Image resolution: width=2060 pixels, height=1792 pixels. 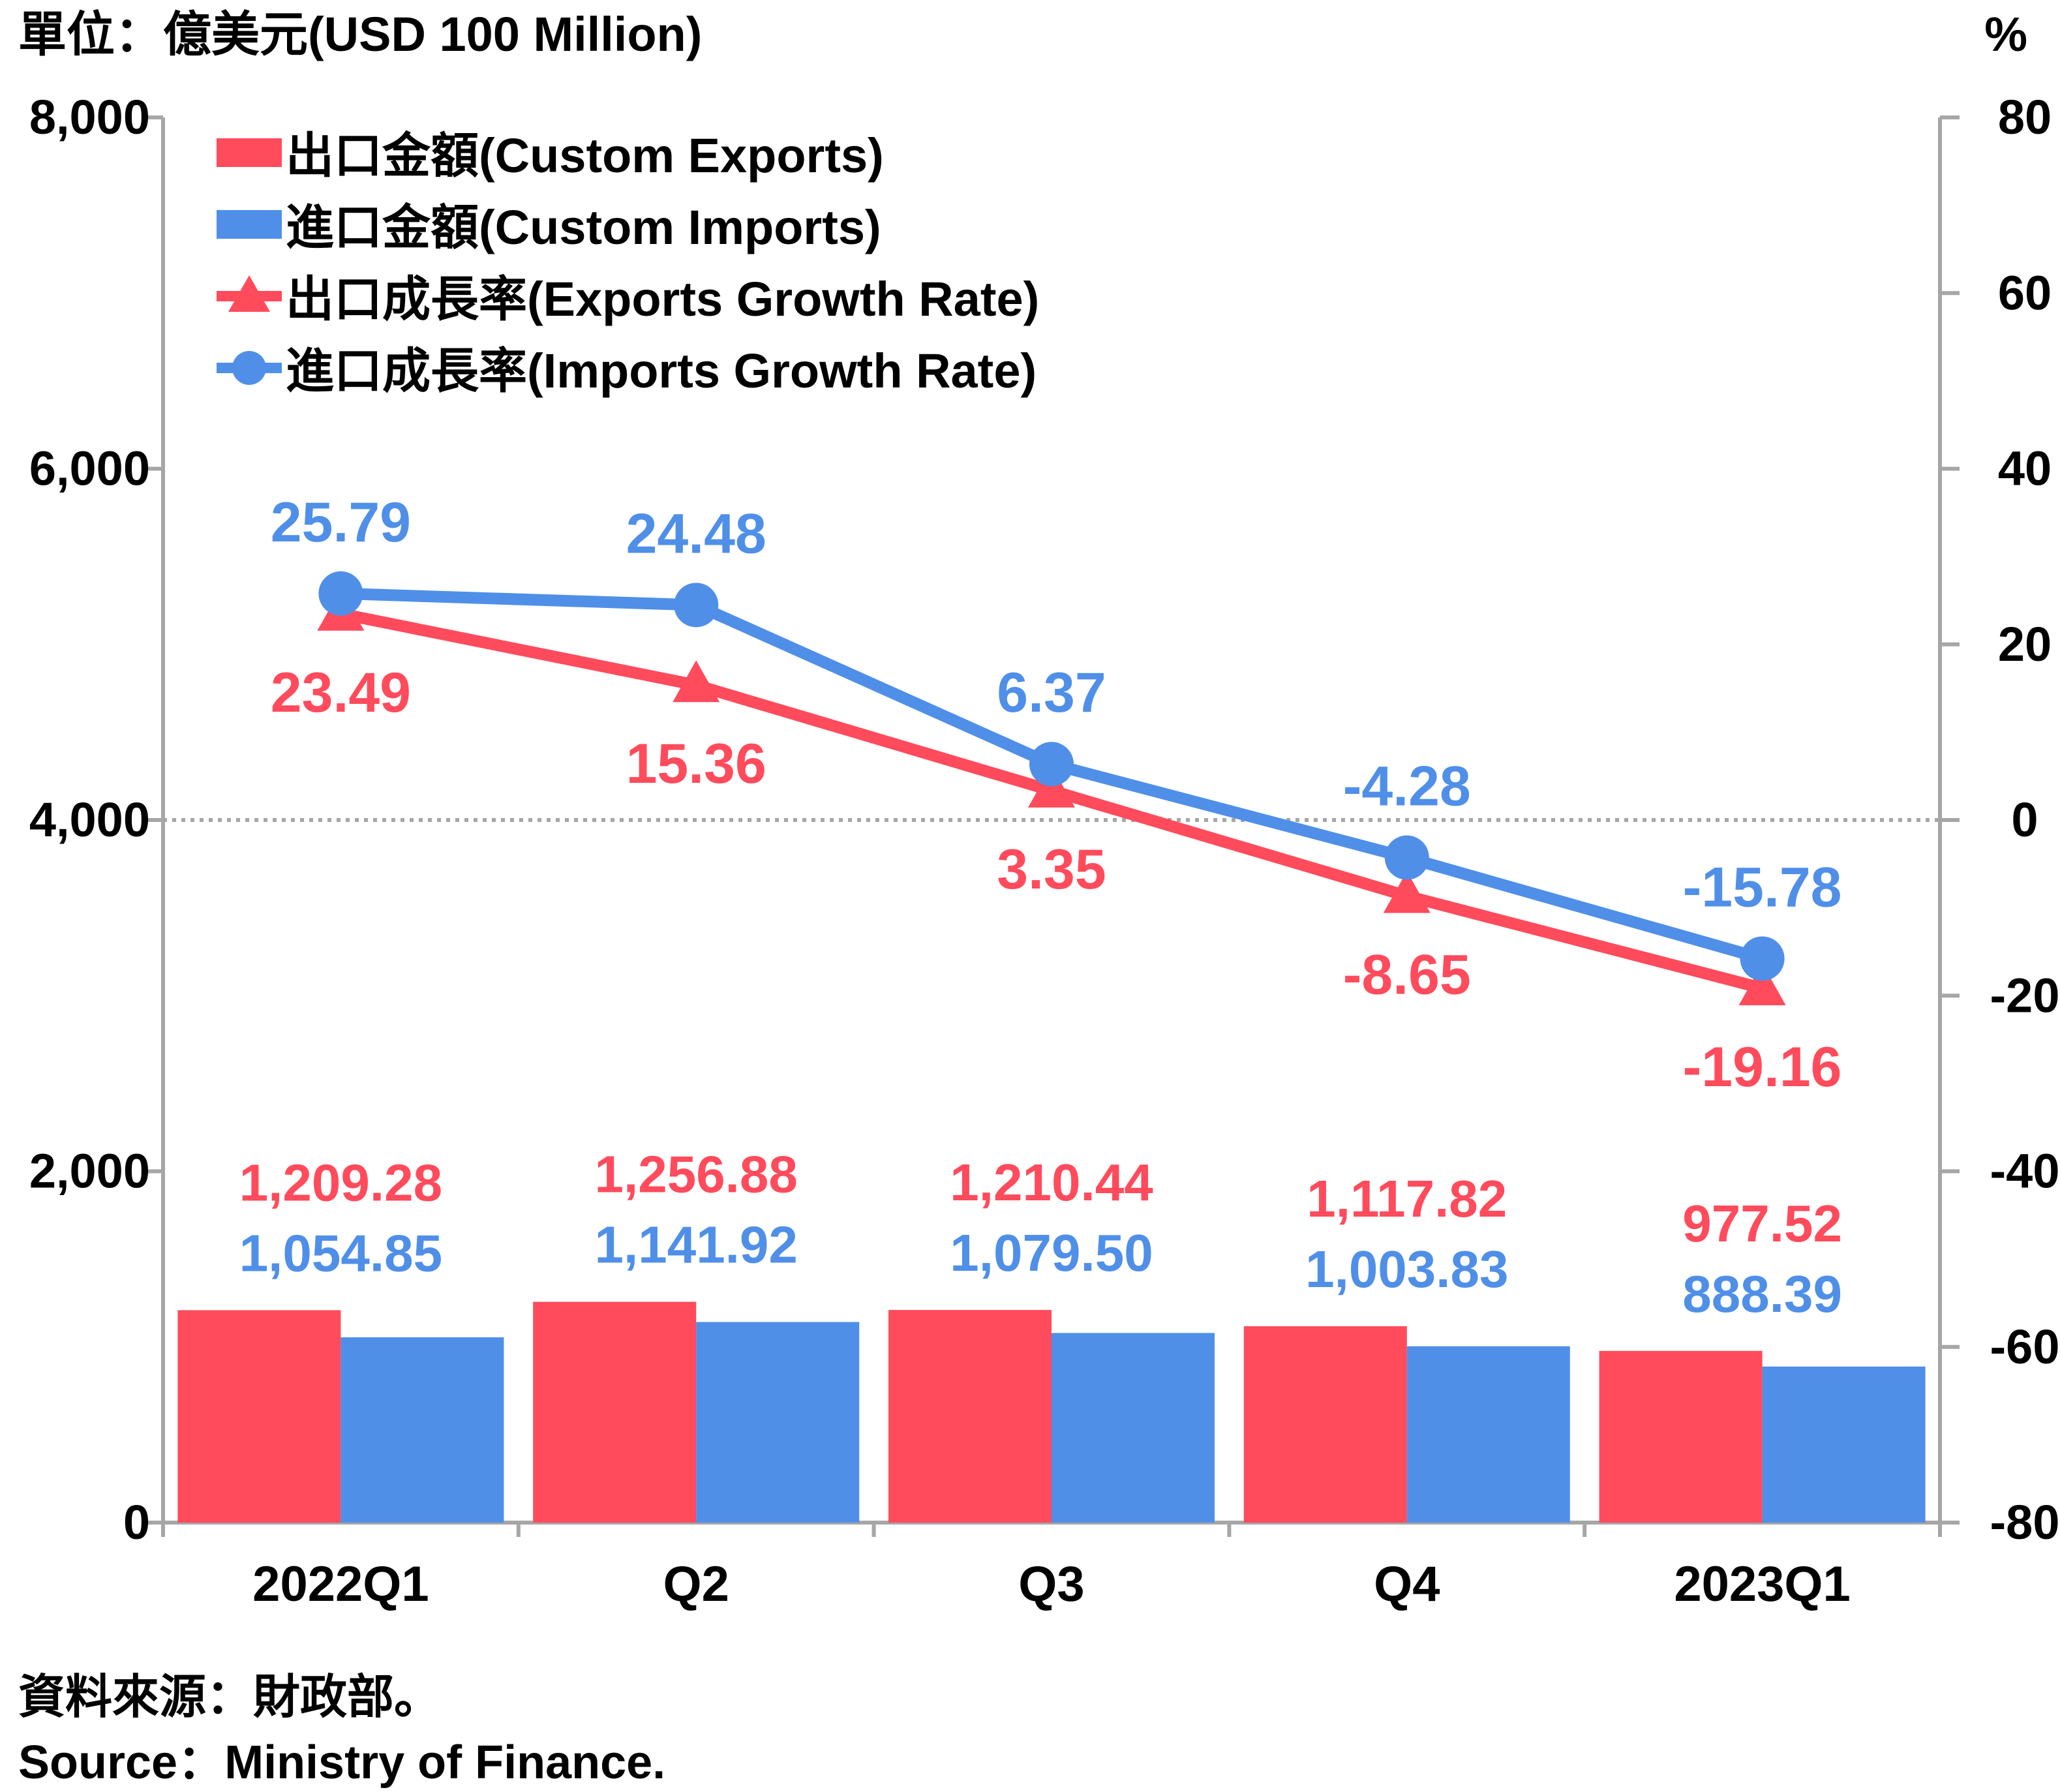 What do you see at coordinates (1762, 1067) in the screenshot?
I see `exports-growth-label: -19.16` at bounding box center [1762, 1067].